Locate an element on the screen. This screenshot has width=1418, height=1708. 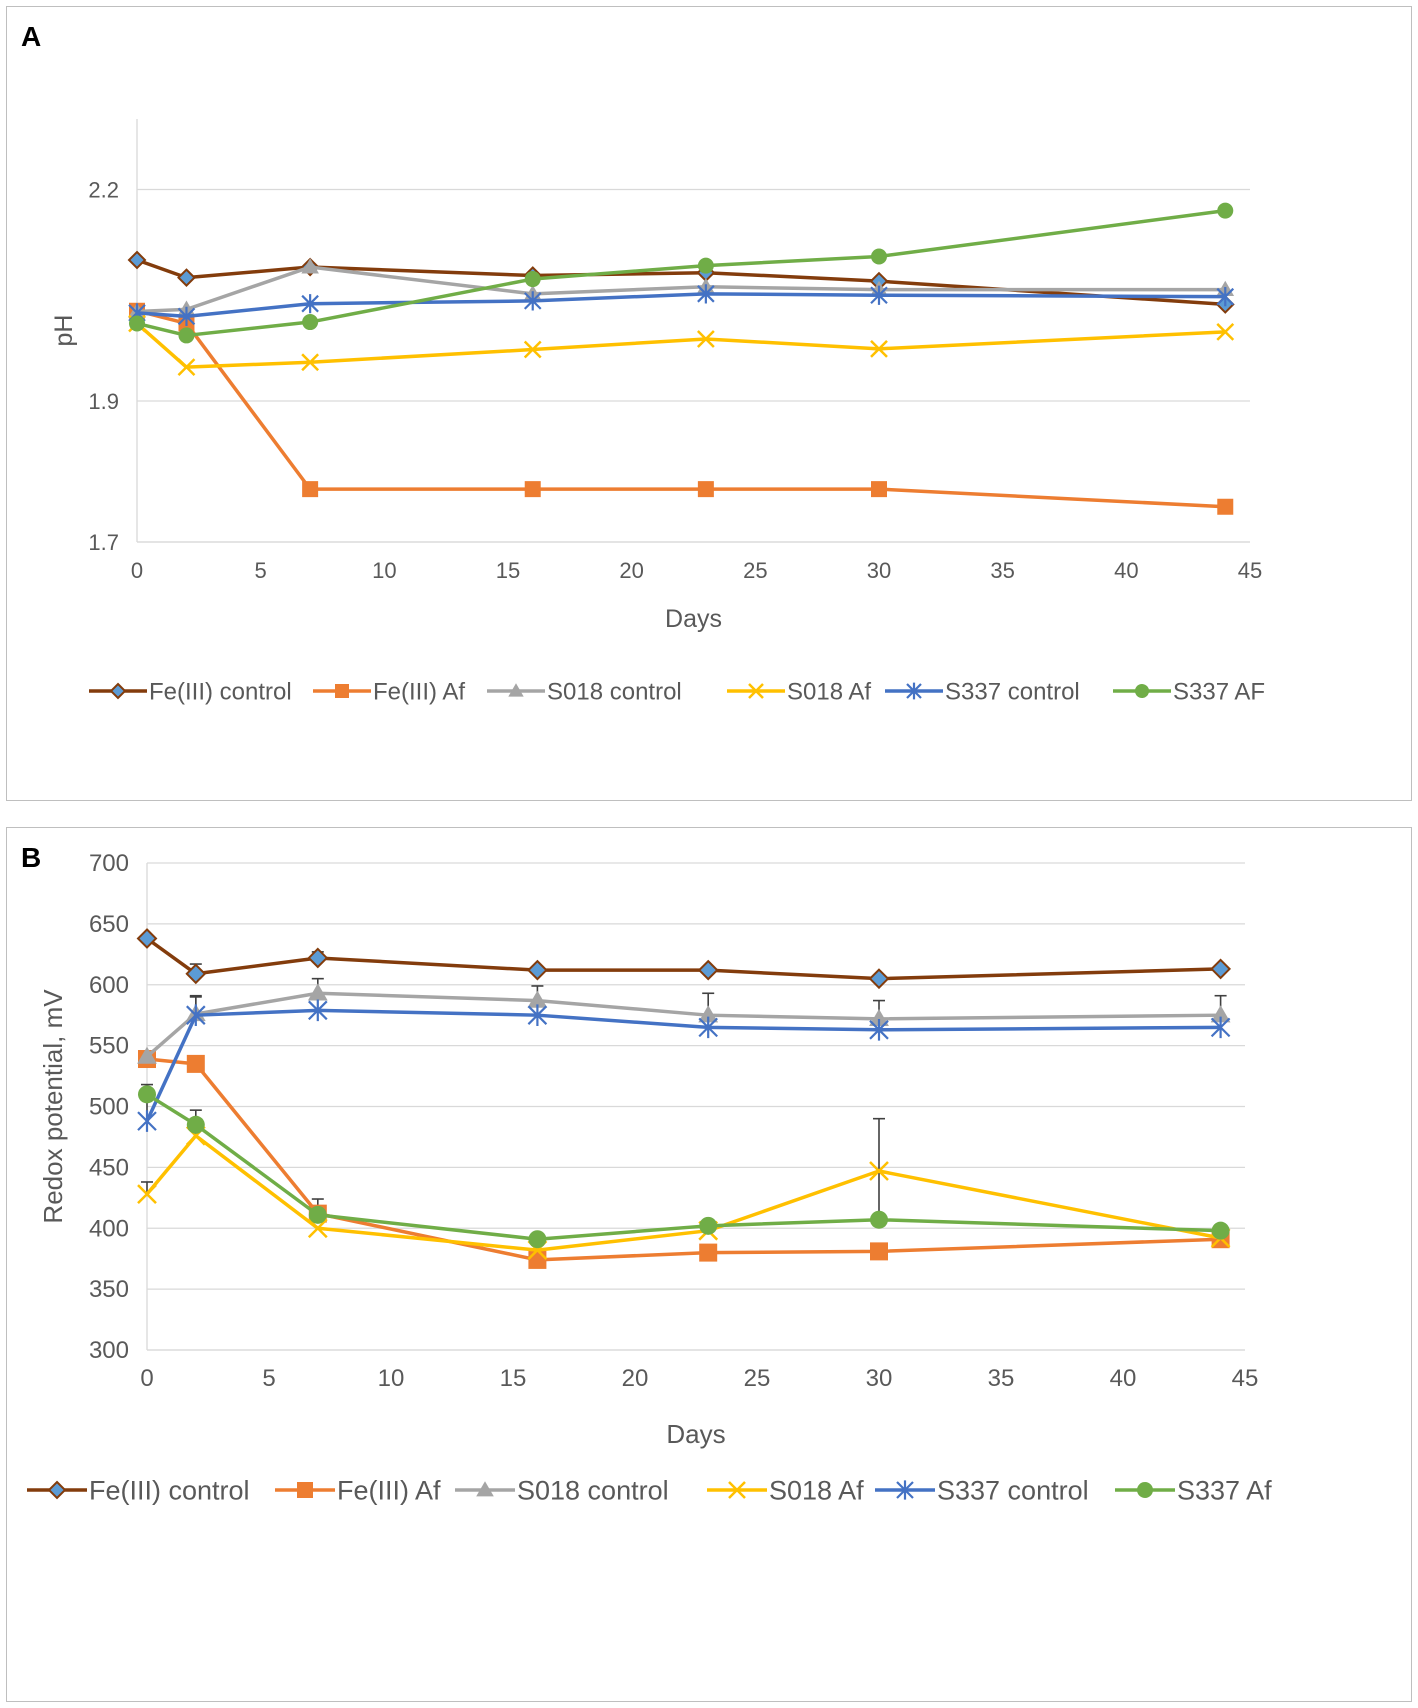
a-xtick-label: 20 is located at coordinates (631, 570).